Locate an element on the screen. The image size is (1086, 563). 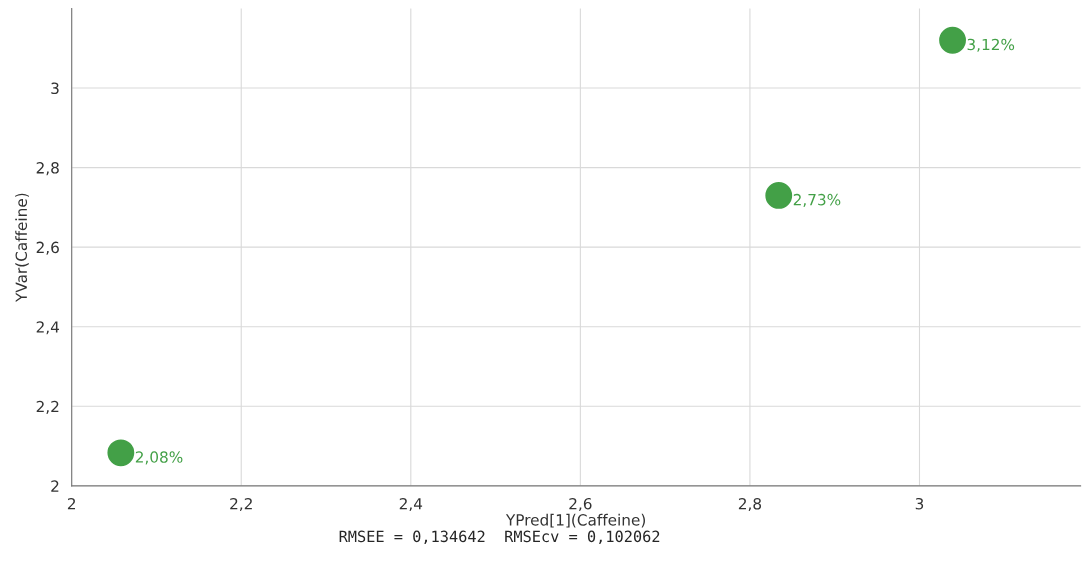
data-label: 2,73% is located at coordinates (817, 200).